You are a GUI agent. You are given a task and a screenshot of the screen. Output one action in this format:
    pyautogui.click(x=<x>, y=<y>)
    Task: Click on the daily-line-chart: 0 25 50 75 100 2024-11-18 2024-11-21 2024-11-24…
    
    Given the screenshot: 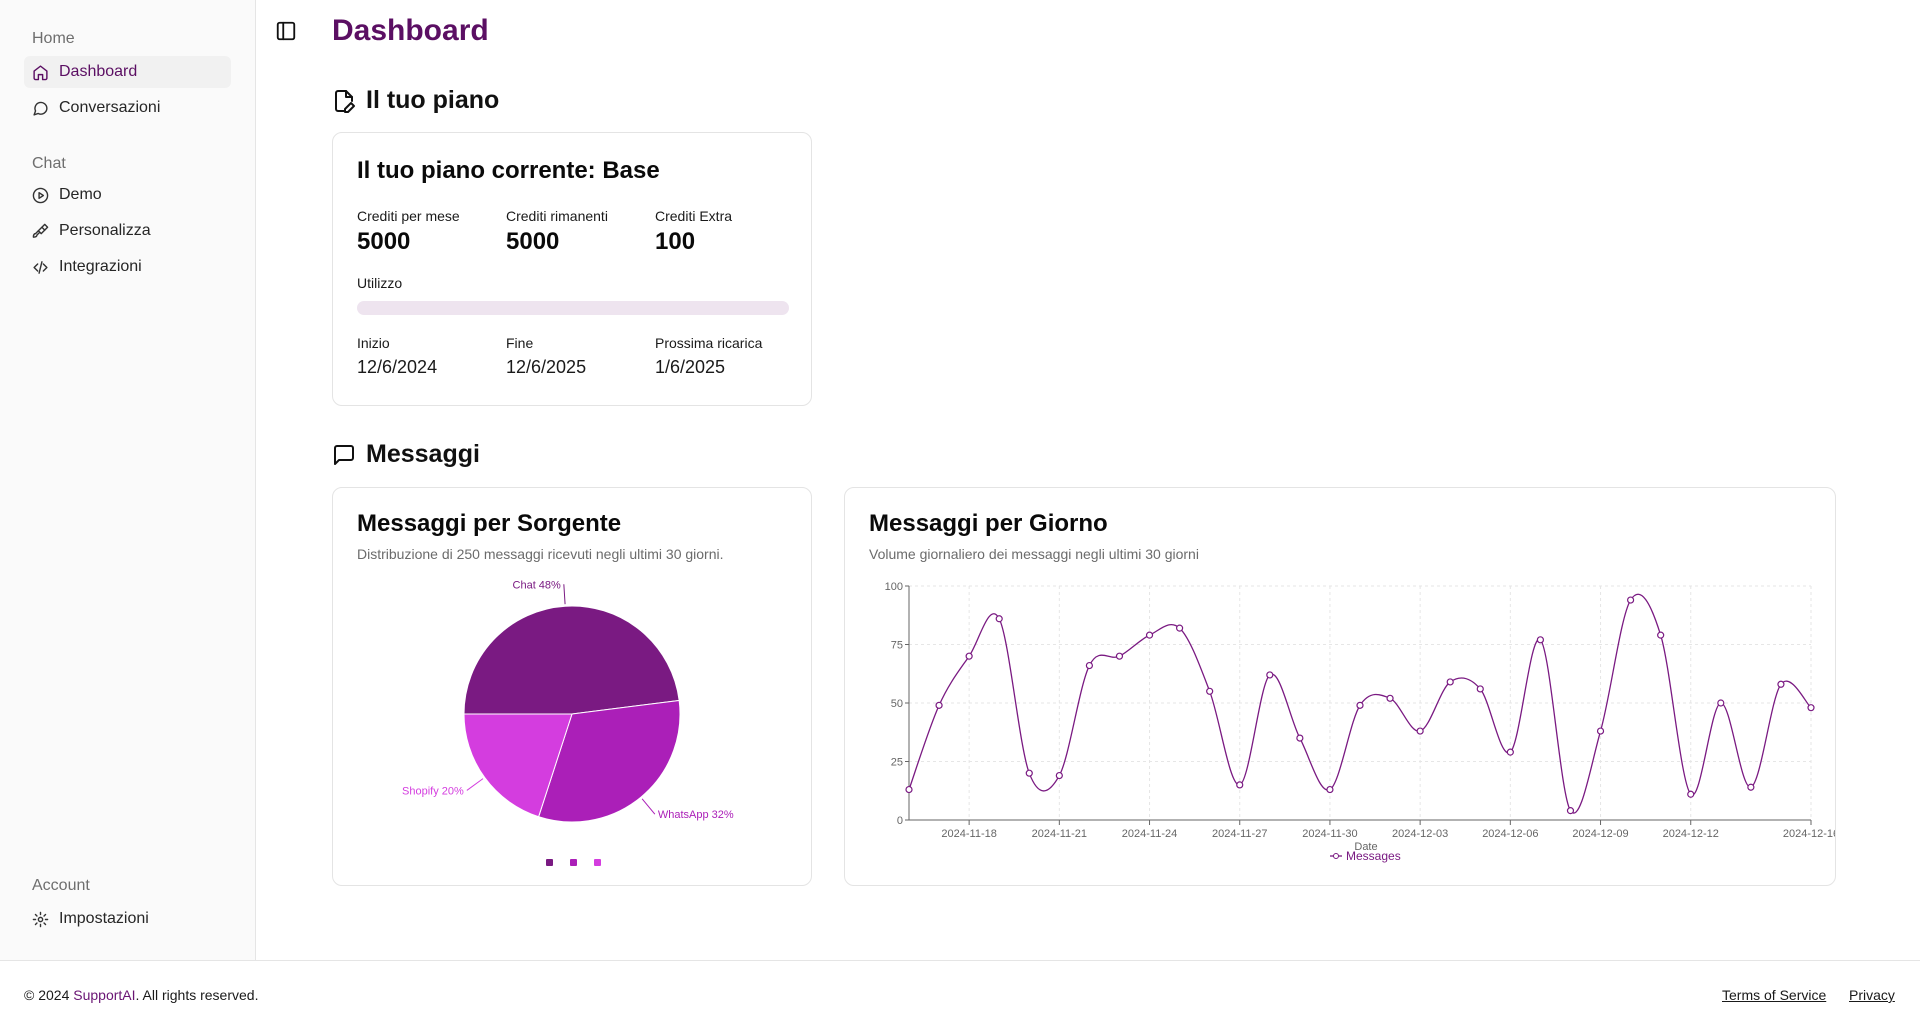 What is the action you would take?
    pyautogui.click(x=1360, y=722)
    